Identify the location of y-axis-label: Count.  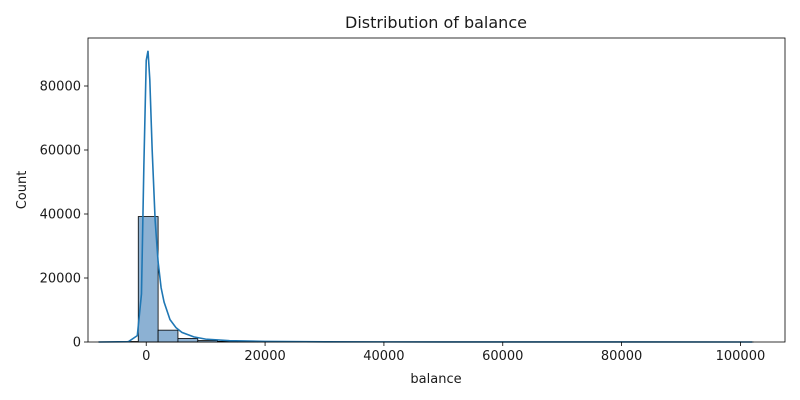
(22, 190).